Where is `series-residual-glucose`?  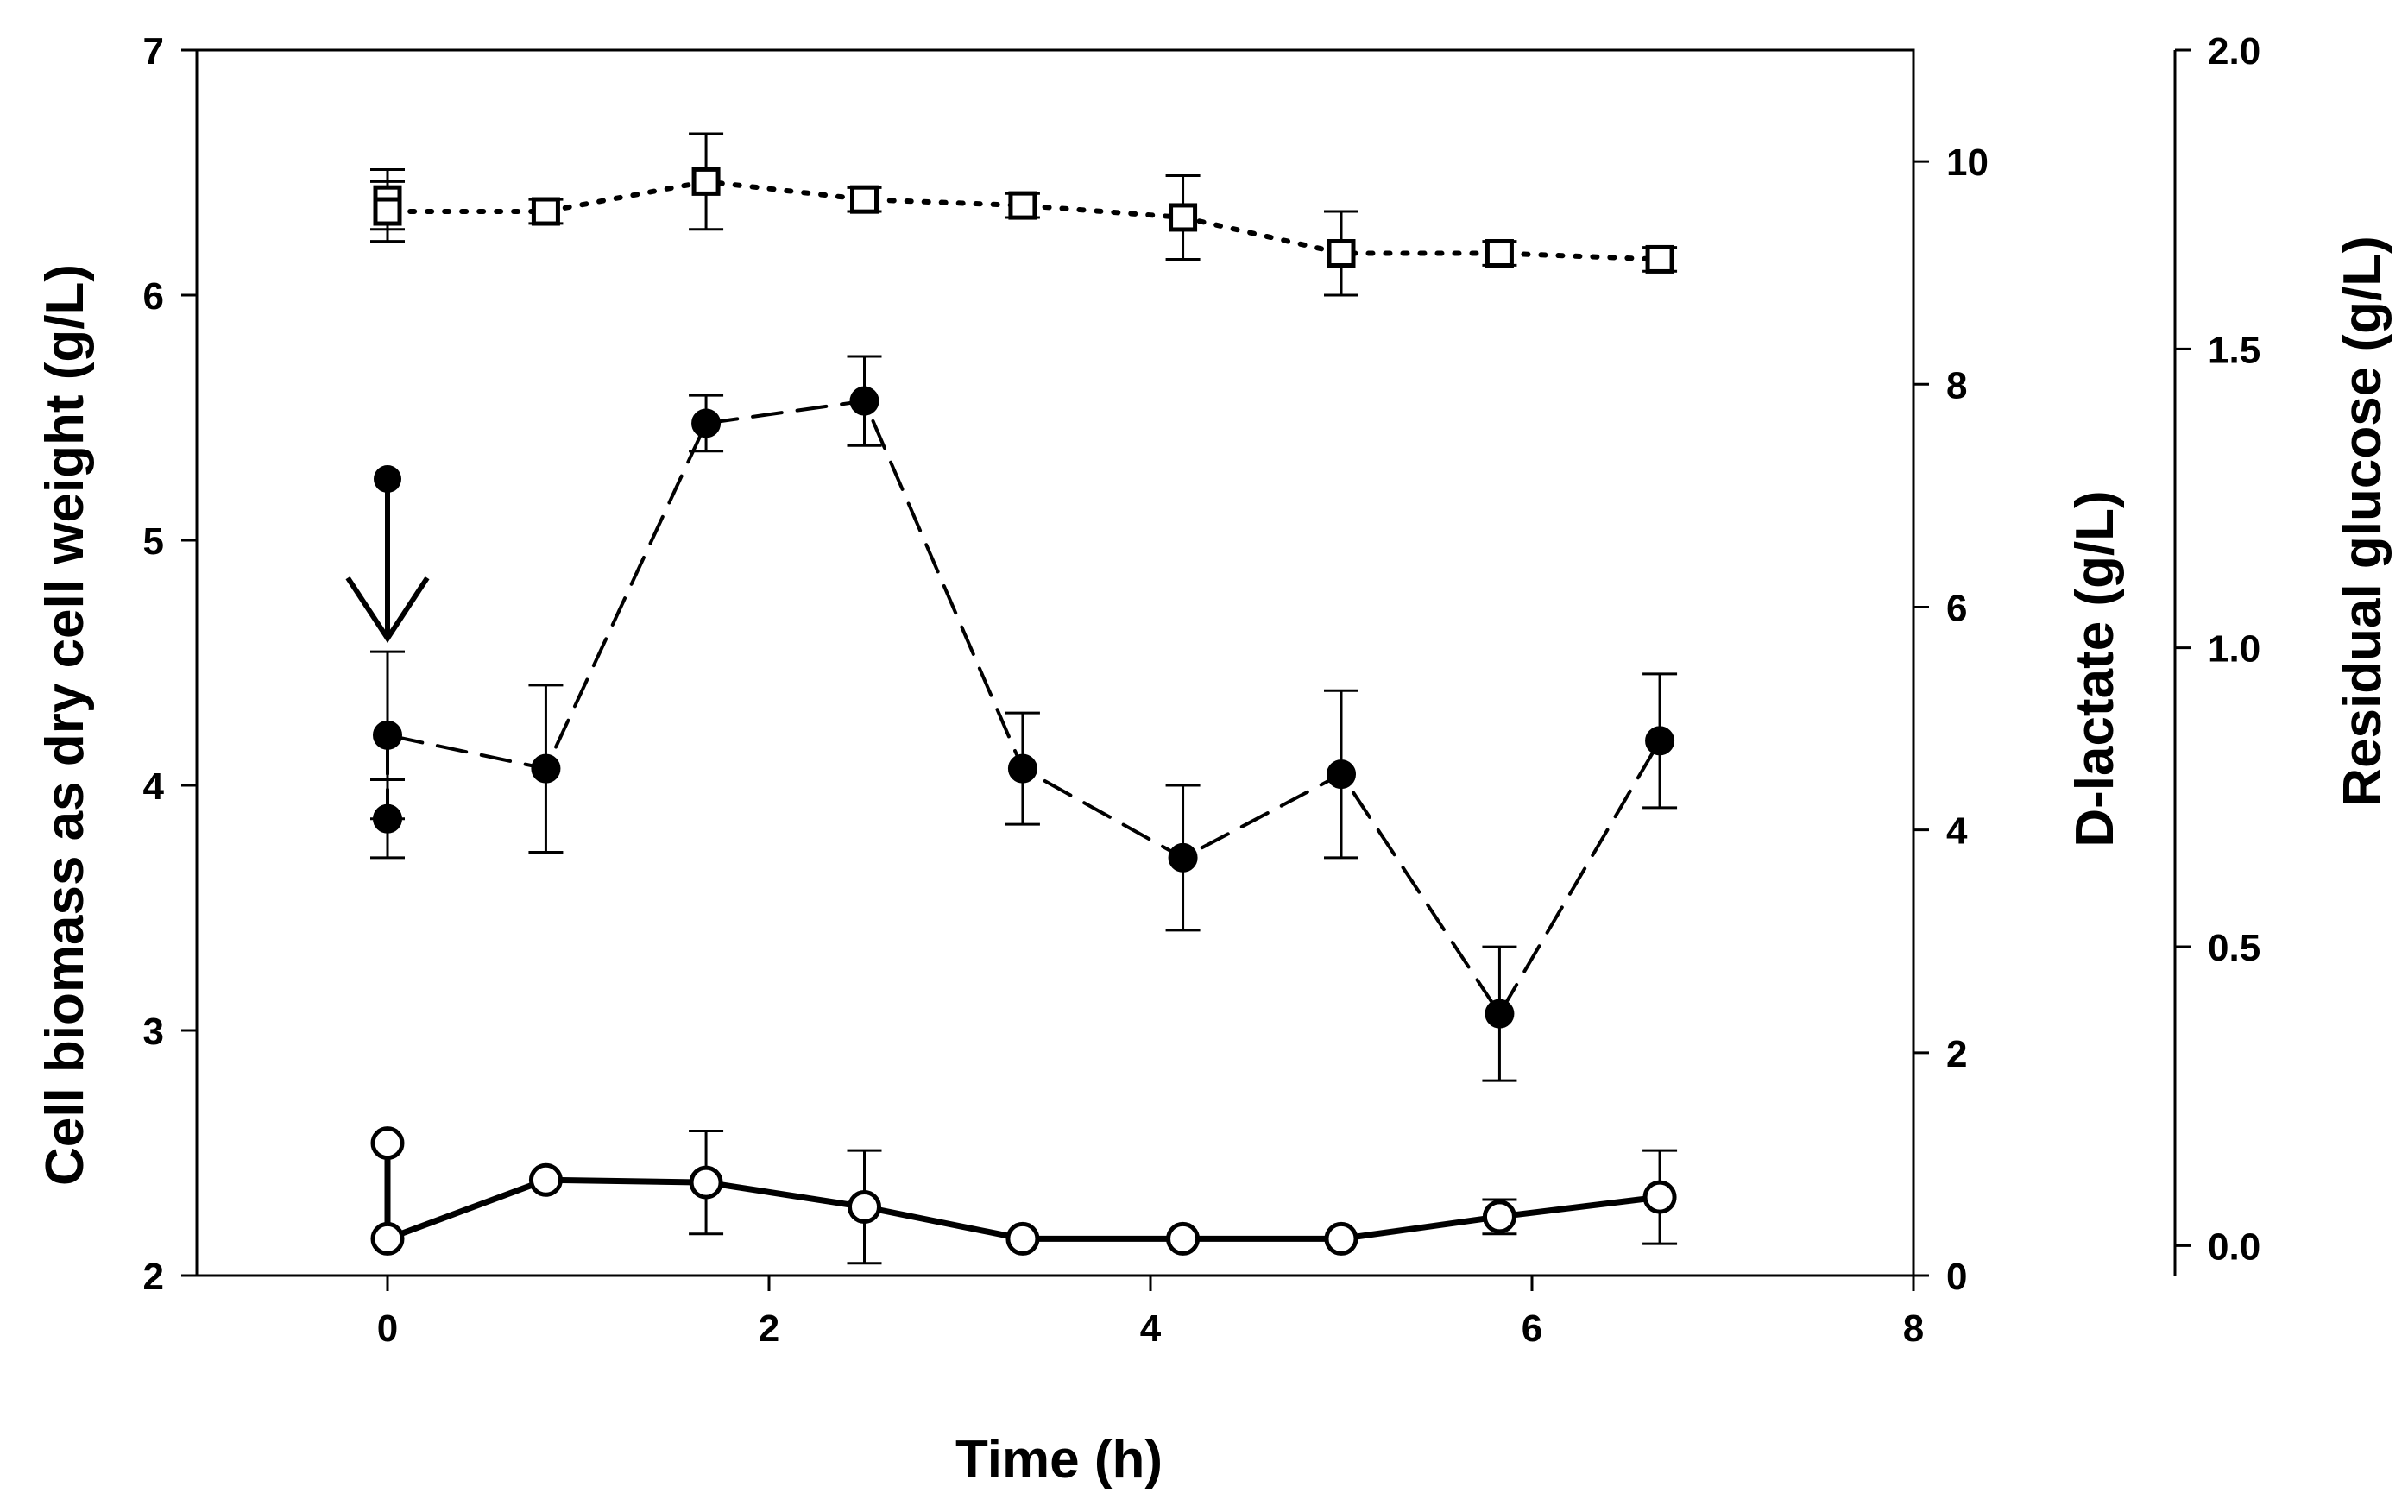 series-residual-glucose is located at coordinates (1024, 215).